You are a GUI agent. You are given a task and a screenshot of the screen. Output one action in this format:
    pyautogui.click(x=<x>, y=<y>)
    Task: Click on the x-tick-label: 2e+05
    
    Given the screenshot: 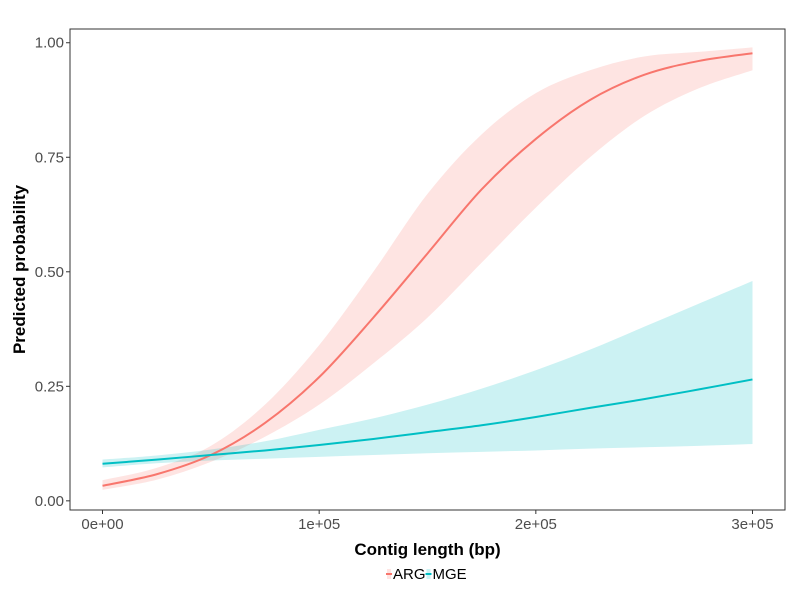 What is the action you would take?
    pyautogui.click(x=536, y=524)
    